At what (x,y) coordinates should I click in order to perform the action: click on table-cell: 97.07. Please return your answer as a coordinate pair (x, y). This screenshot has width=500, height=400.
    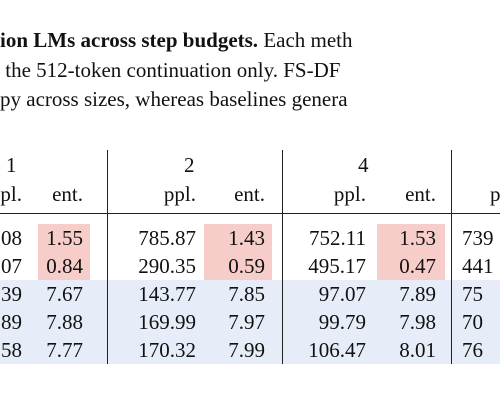
    Looking at the image, I should click on (342, 294).